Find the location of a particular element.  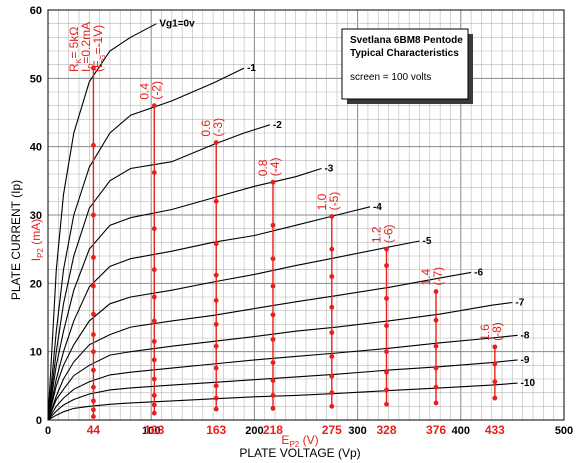

red-x-tick-label: 103 is located at coordinates (154, 430).